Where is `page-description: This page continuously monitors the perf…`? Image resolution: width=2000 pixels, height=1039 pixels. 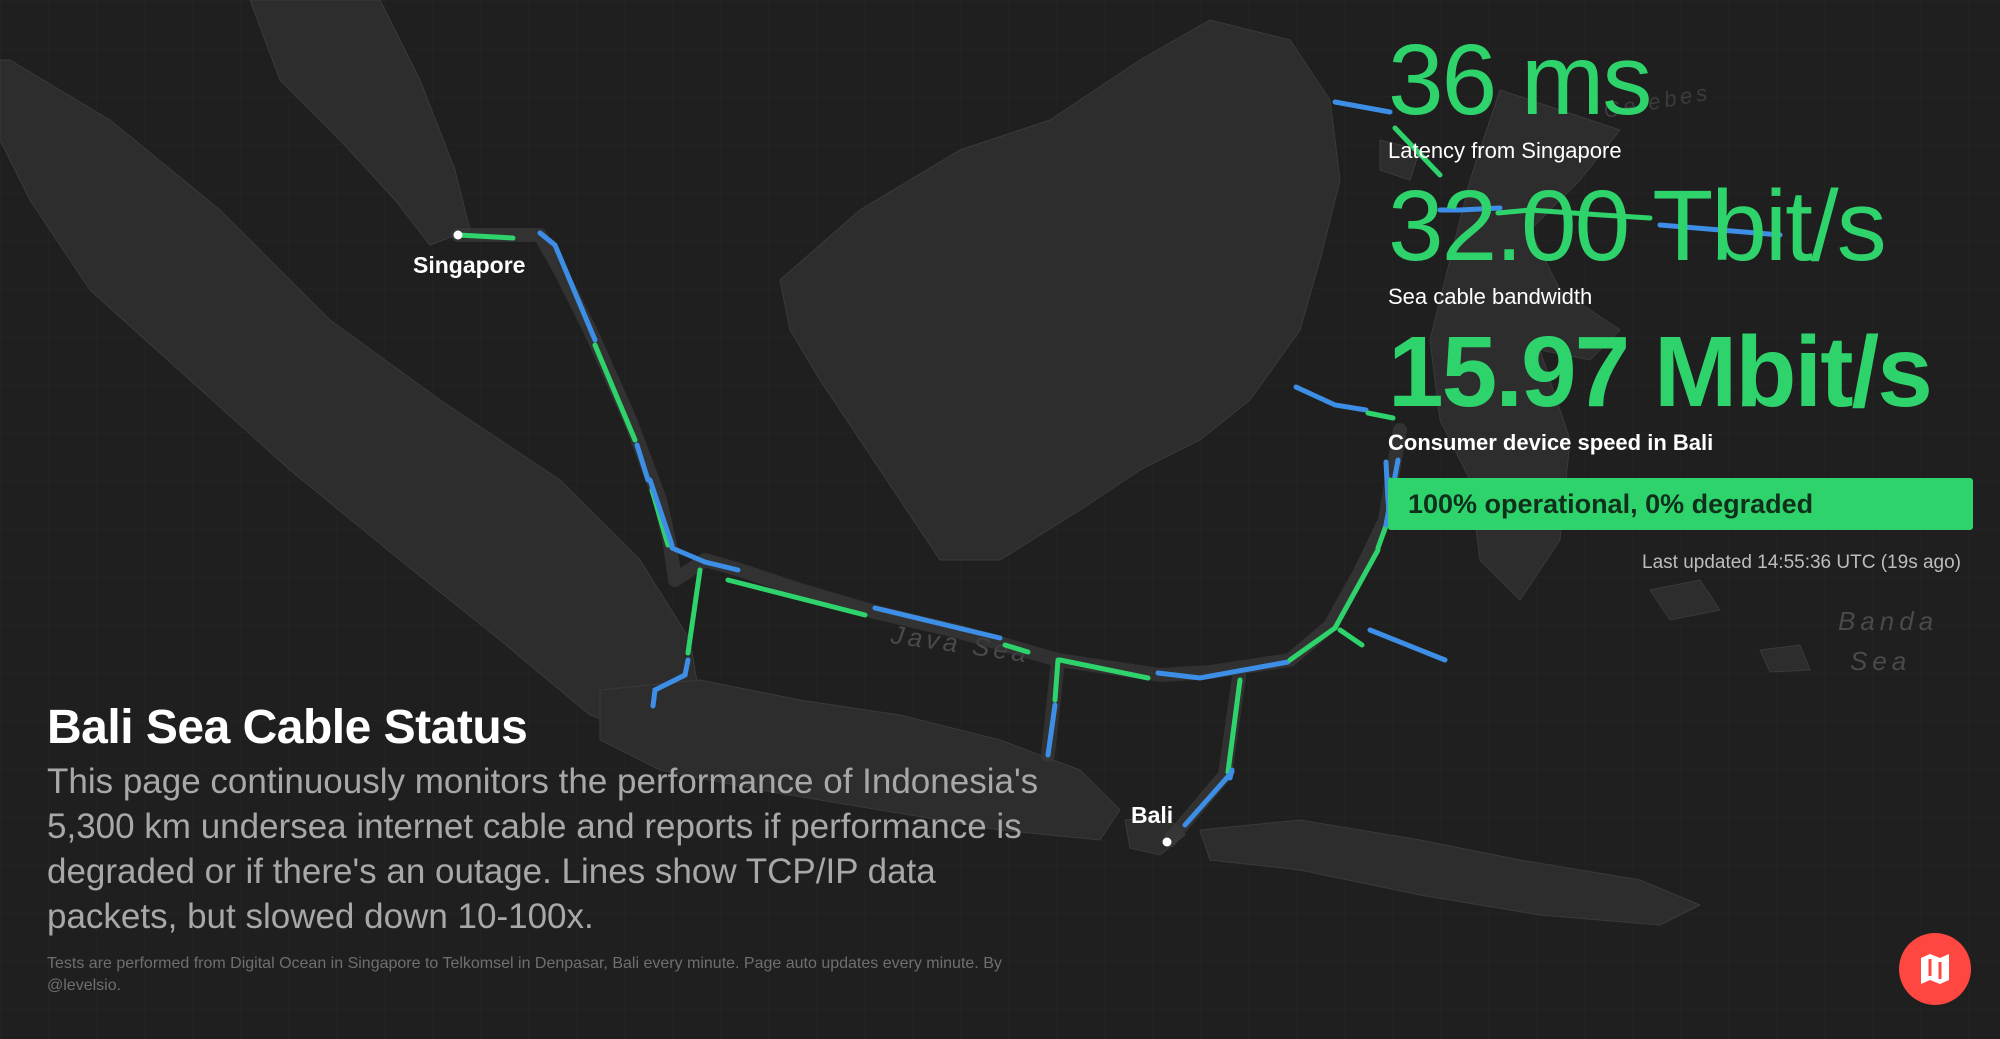
page-description: This page continuously monitors the perf… is located at coordinates (543, 849).